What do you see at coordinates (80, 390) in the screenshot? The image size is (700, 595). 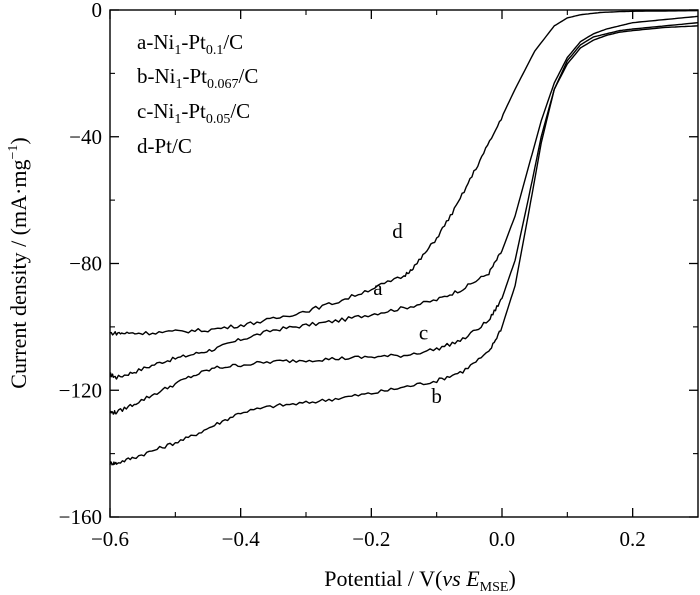 I see `y-tick-label: −120` at bounding box center [80, 390].